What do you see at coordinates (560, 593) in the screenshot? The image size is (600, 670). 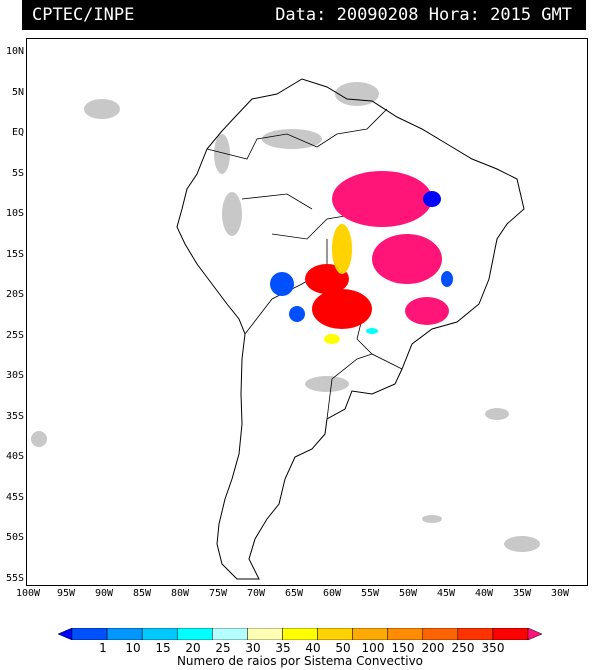 I see `lon-label: 30W` at bounding box center [560, 593].